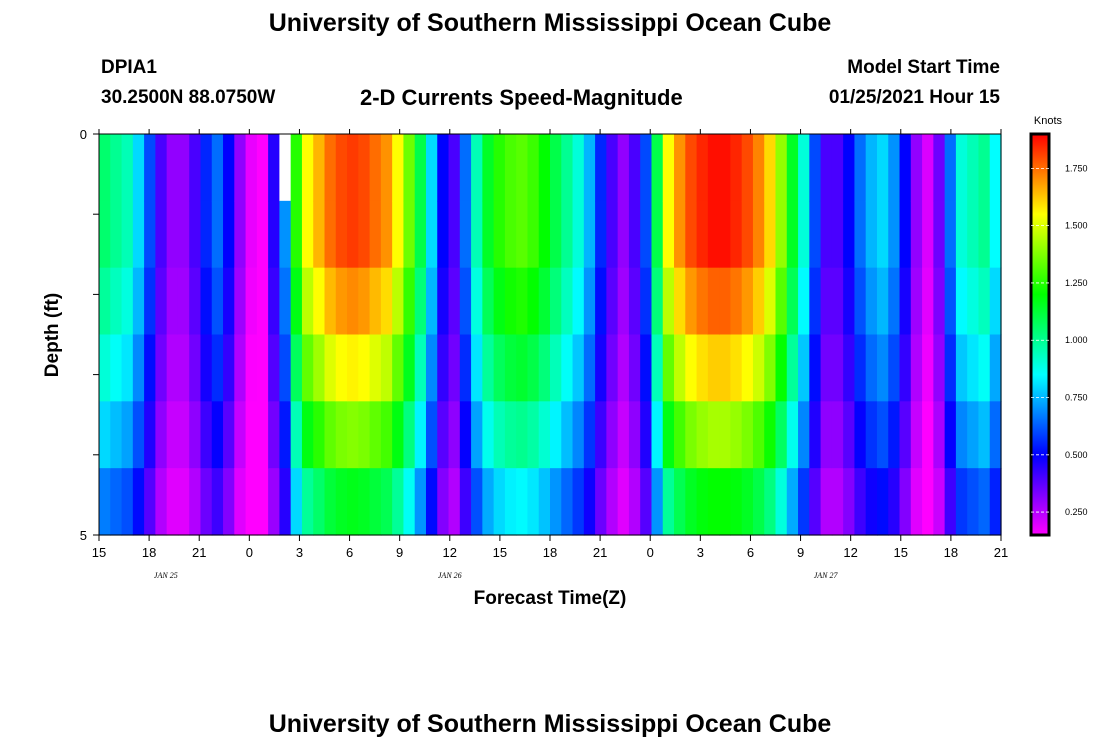 This screenshot has height=750, width=1100. I want to click on y-axis-label: Depth (ft), so click(52, 335).